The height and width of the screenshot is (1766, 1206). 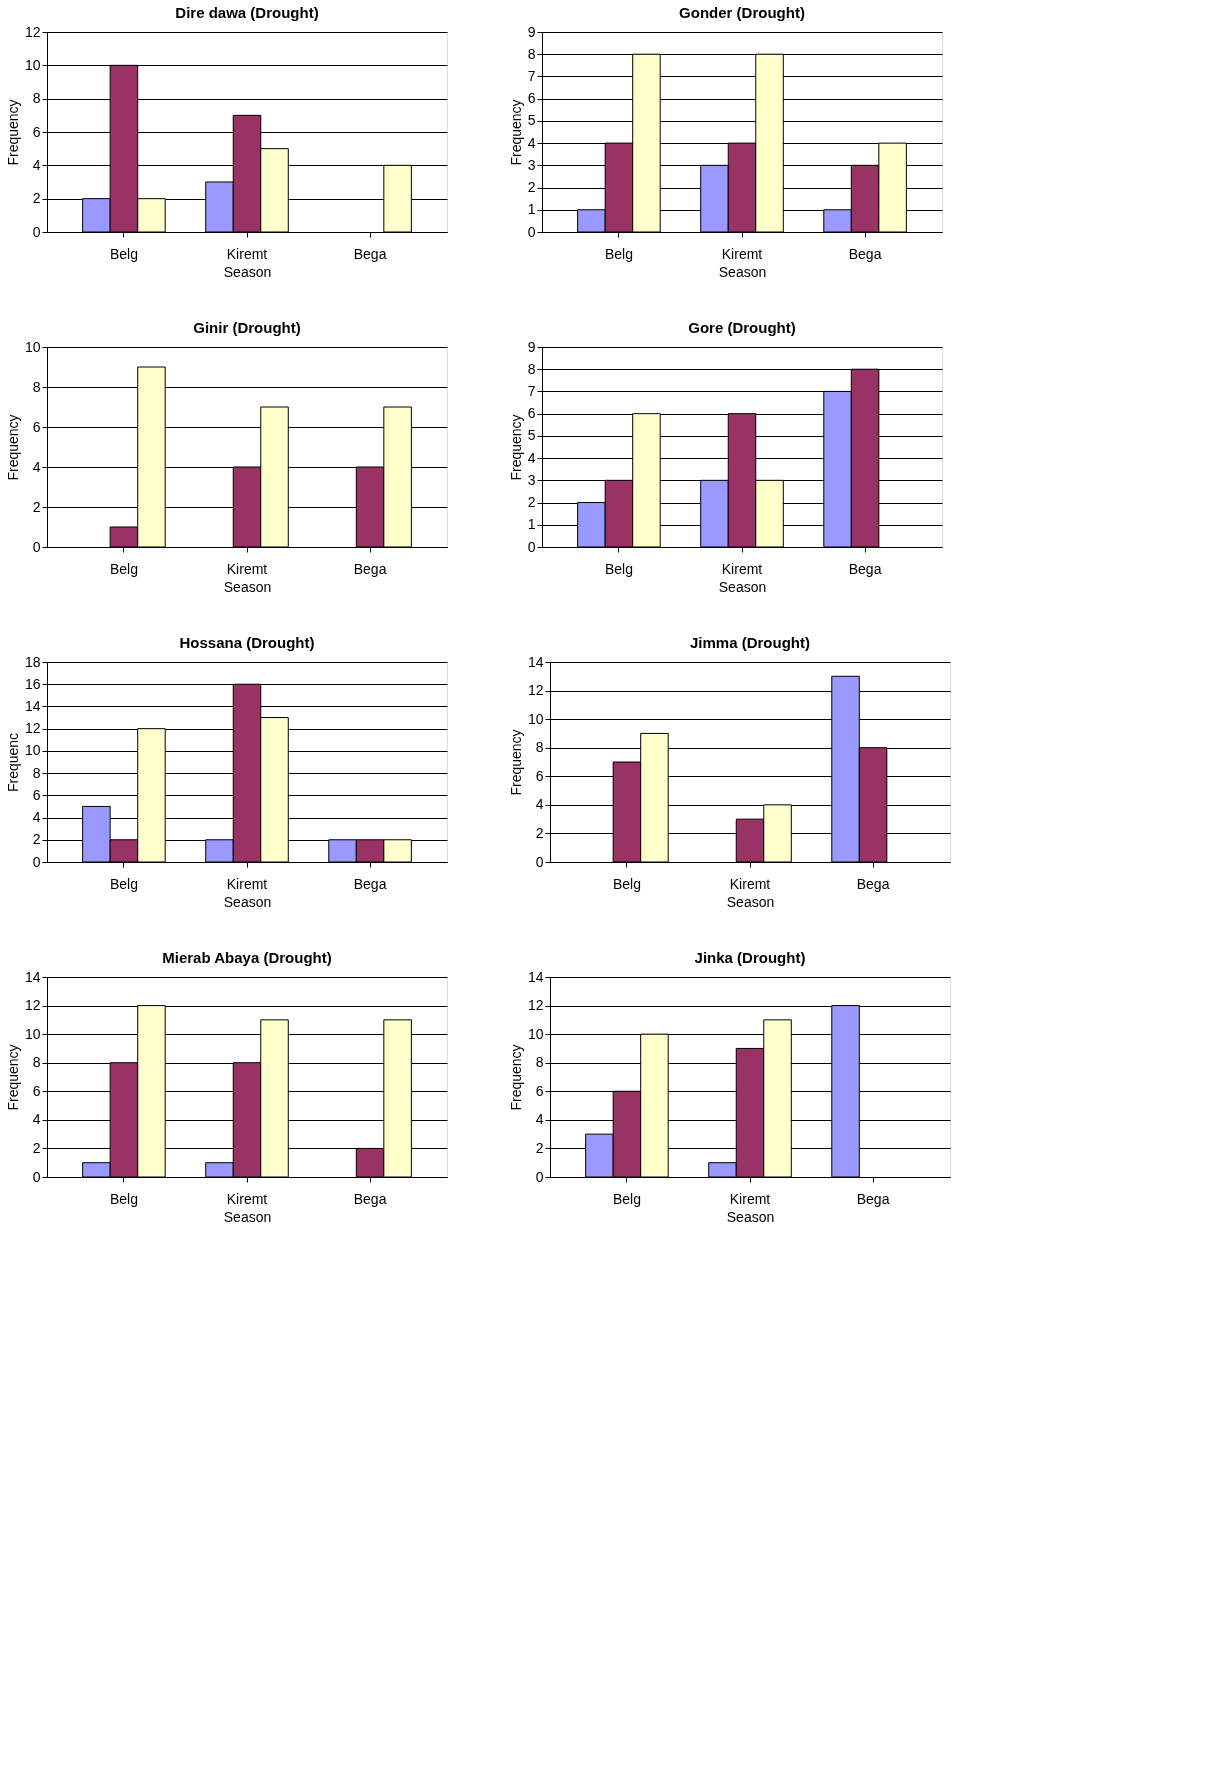 What do you see at coordinates (742, 12) in the screenshot?
I see `chart-title: Gonder (Drought)` at bounding box center [742, 12].